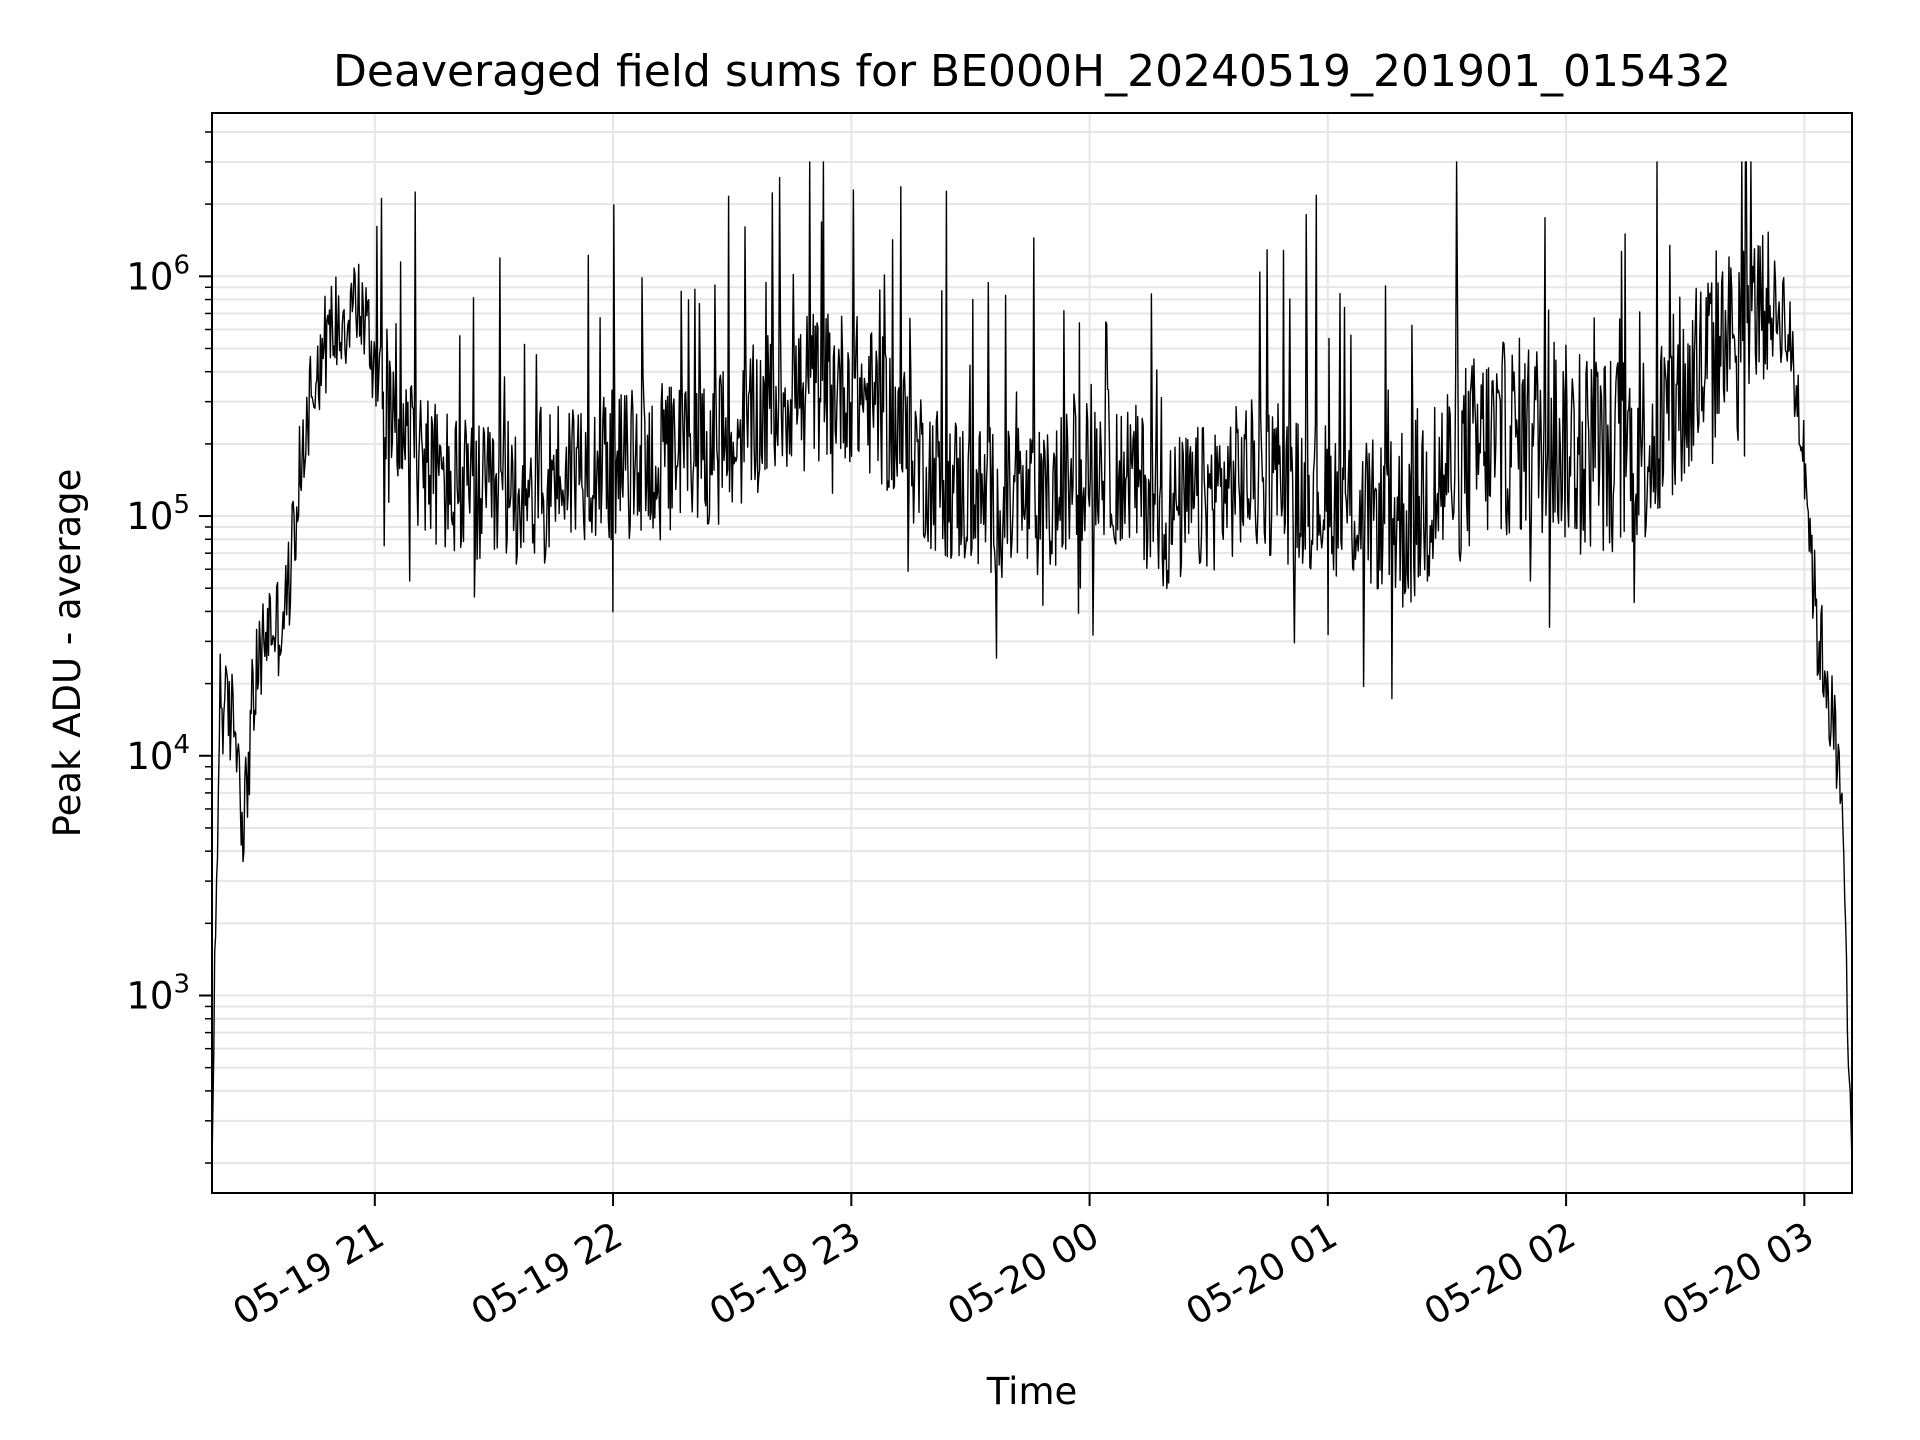 The width and height of the screenshot is (1920, 1440). What do you see at coordinates (181, 505) in the screenshot?
I see `y-tick-exponent: 5` at bounding box center [181, 505].